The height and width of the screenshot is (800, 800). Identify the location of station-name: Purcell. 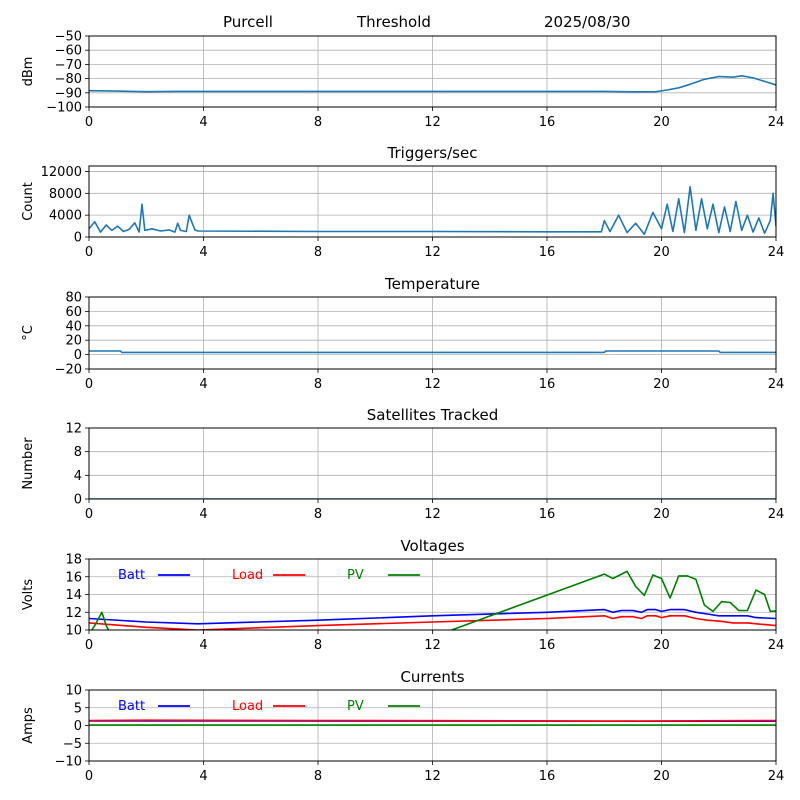
(248, 22).